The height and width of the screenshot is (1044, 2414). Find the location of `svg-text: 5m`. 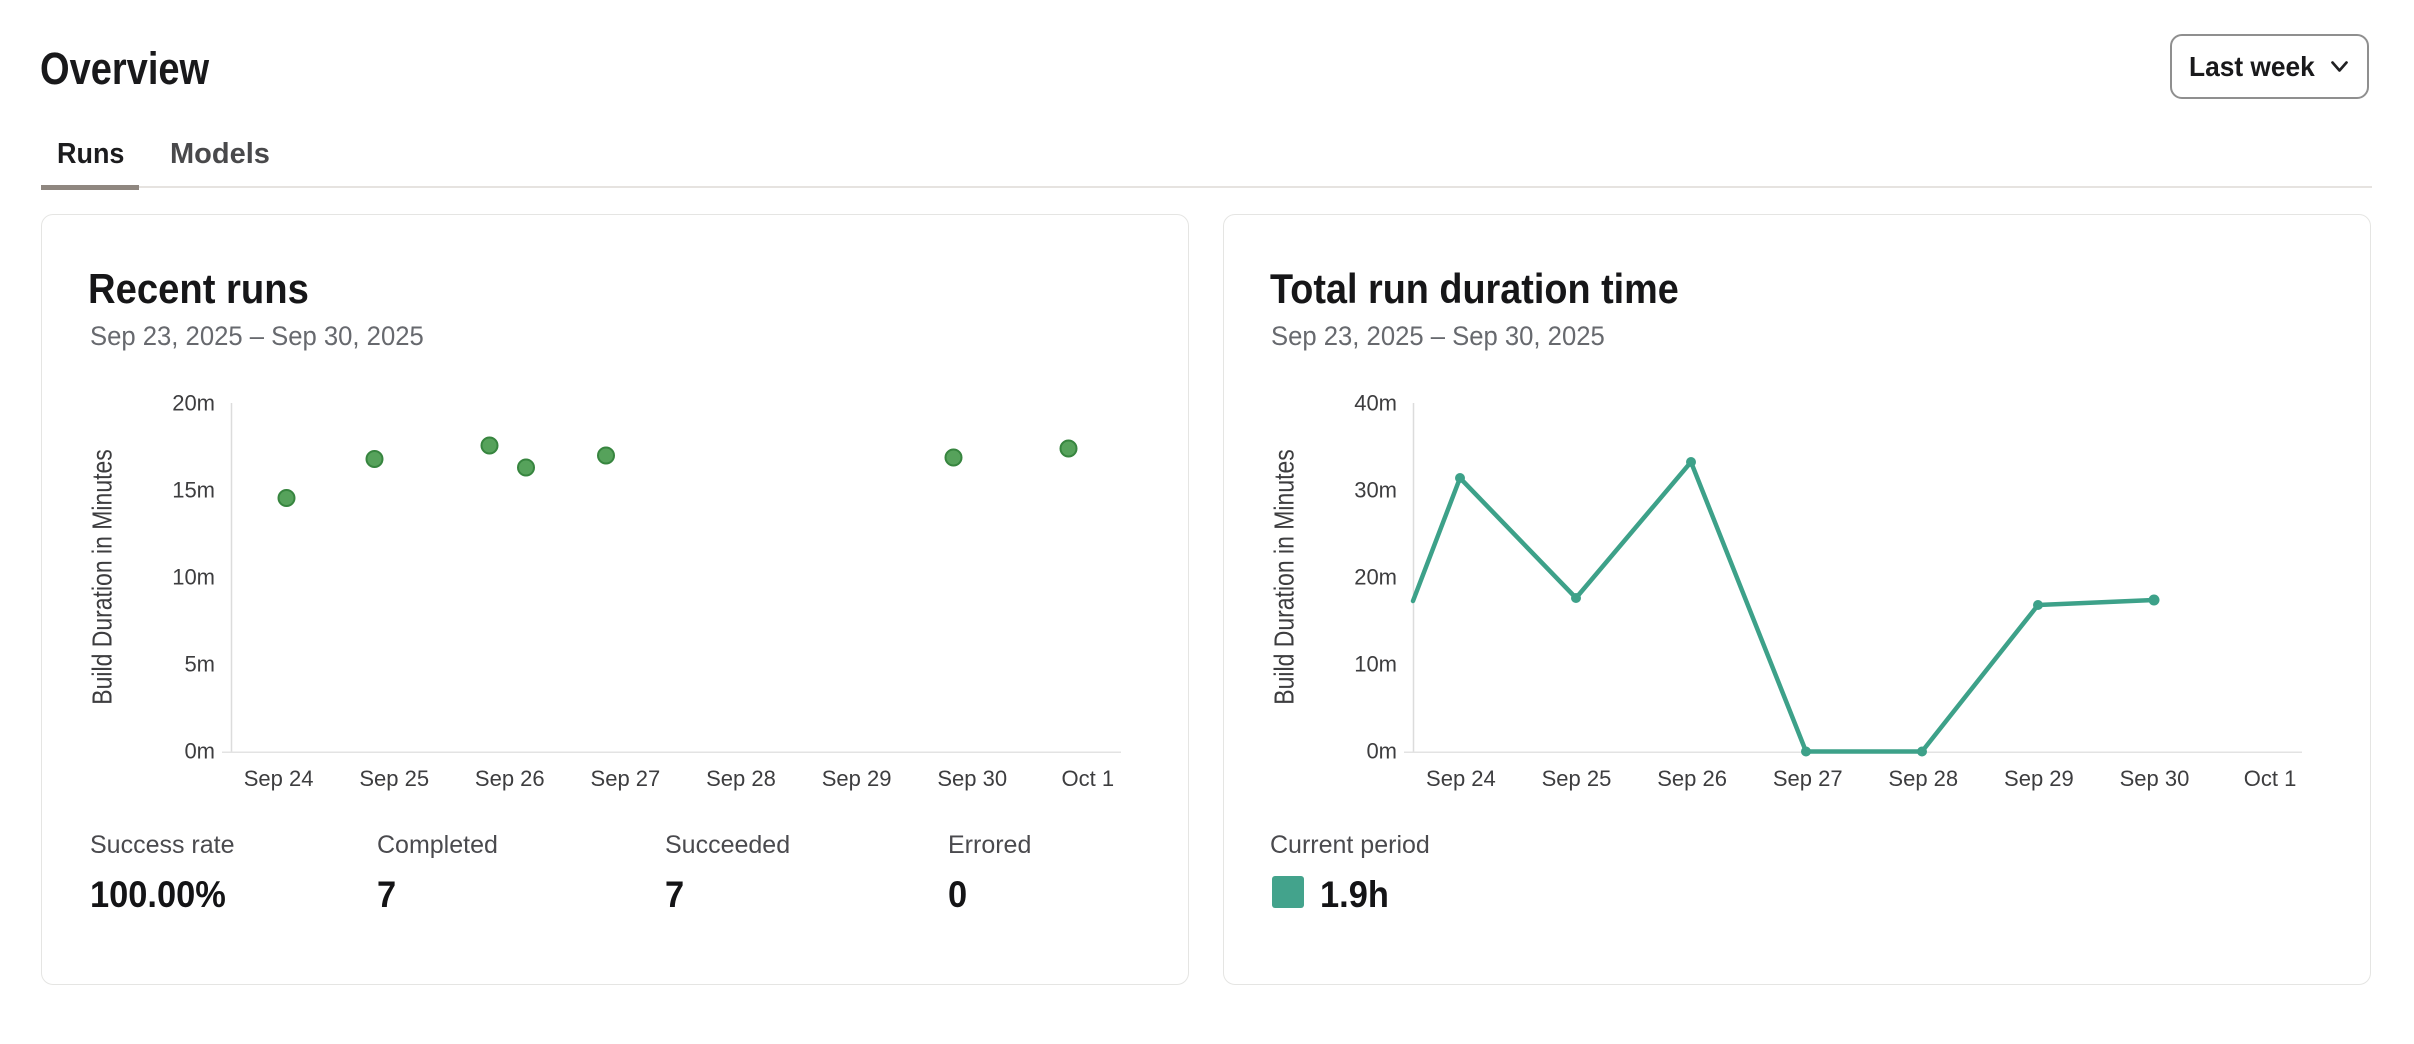

svg-text: 5m is located at coordinates (199, 664).